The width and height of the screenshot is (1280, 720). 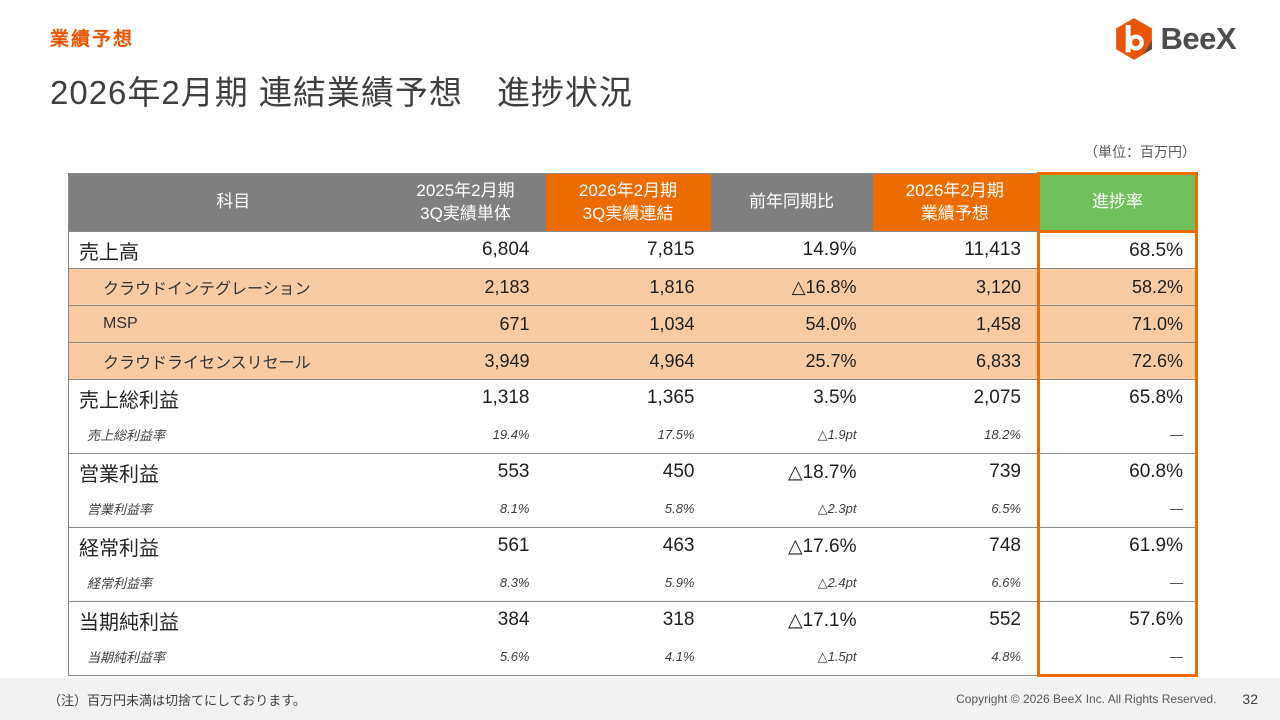 What do you see at coordinates (1117, 361) in the screenshot?
I see `cell-progress-rate: 72.6%` at bounding box center [1117, 361].